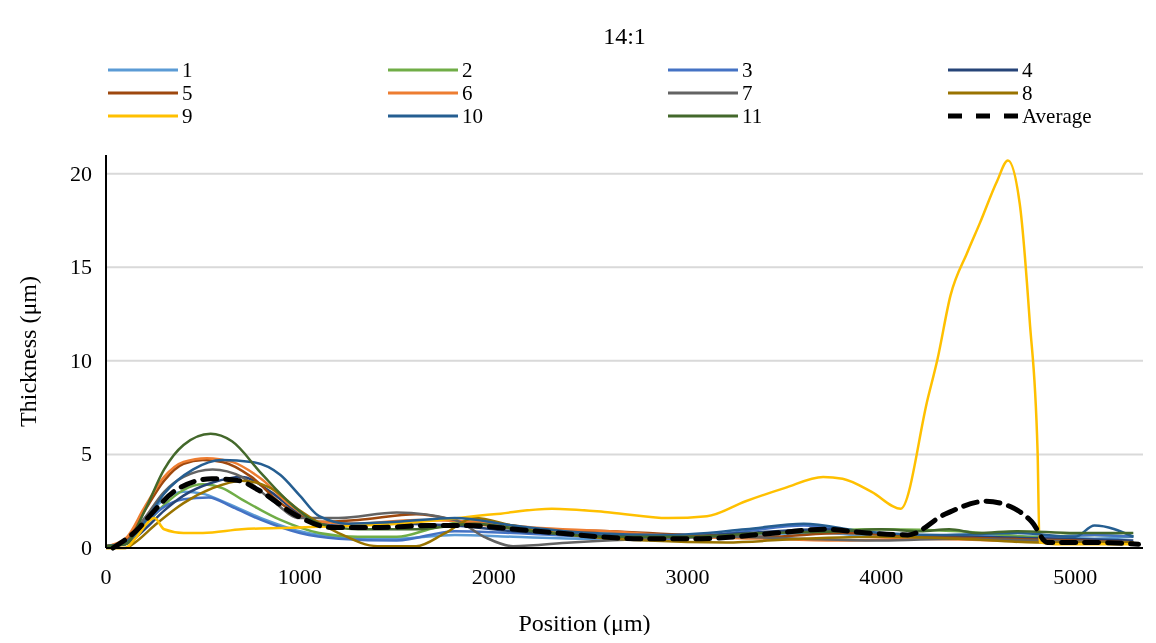 The width and height of the screenshot is (1156, 643). What do you see at coordinates (467, 93) in the screenshot?
I see `legend-label: 6` at bounding box center [467, 93].